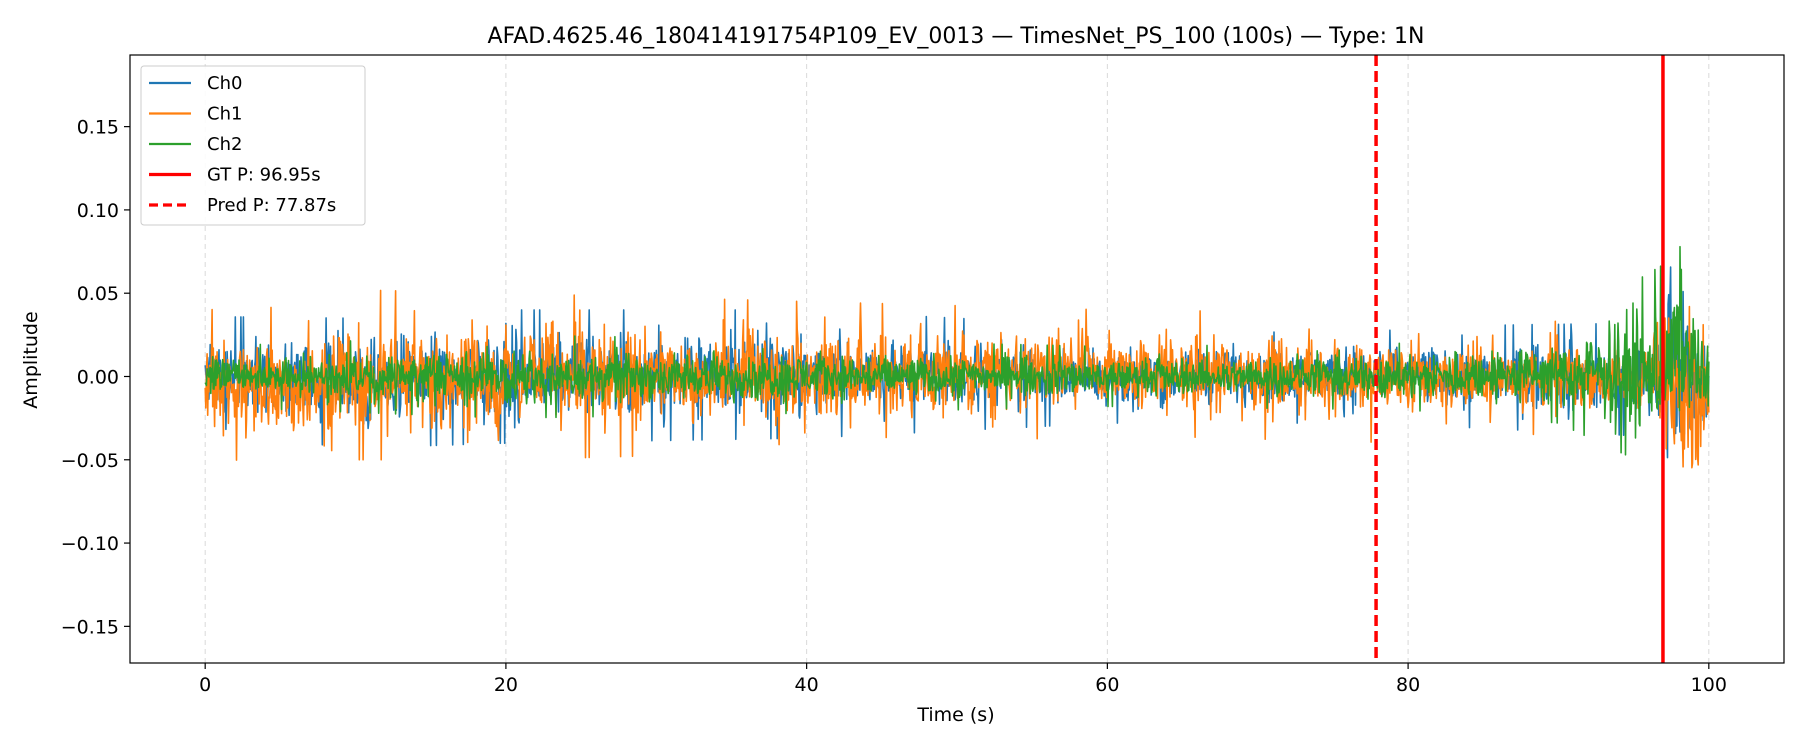 This screenshot has width=1800, height=750. What do you see at coordinates (224, 83) in the screenshot?
I see `legend-label: Ch0` at bounding box center [224, 83].